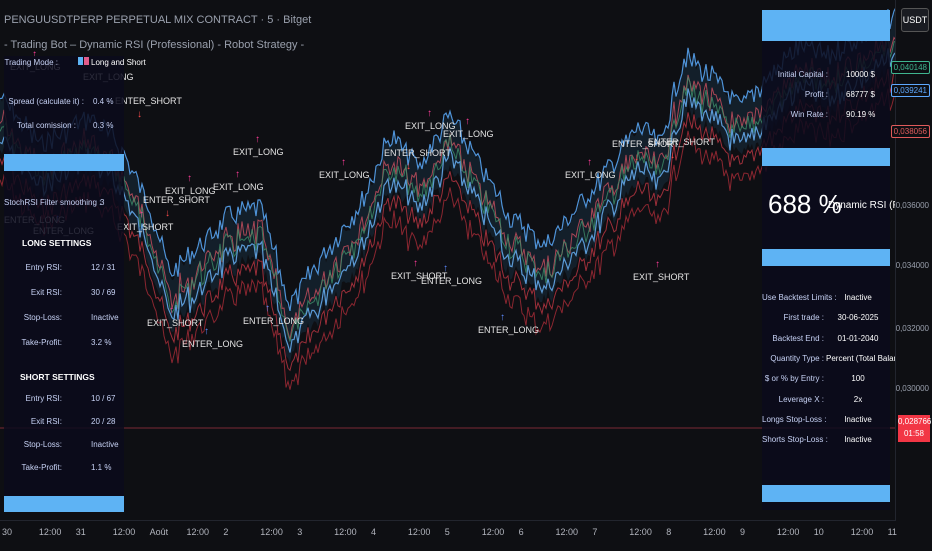 The image size is (932, 551). Describe the element at coordinates (868, 358) in the screenshot. I see `backtest-setting-value: Percent (Total Balance)` at that location.